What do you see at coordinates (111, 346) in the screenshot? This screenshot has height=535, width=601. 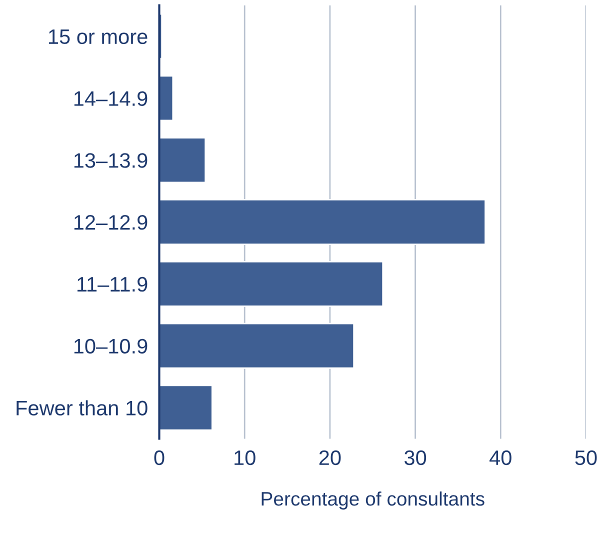 I see `y-tick-label: 10–10.9` at bounding box center [111, 346].